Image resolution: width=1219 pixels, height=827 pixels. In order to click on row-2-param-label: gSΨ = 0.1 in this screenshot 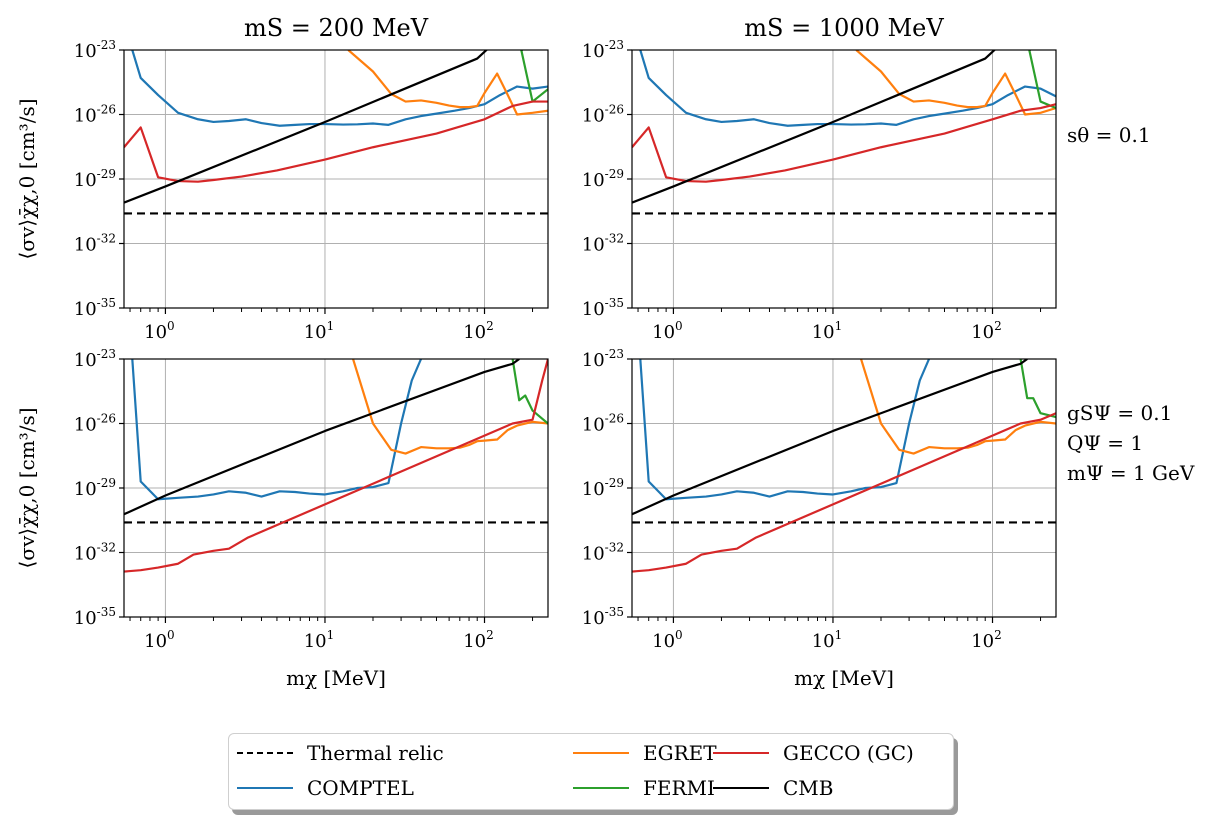, I will do `click(1119, 413)`.